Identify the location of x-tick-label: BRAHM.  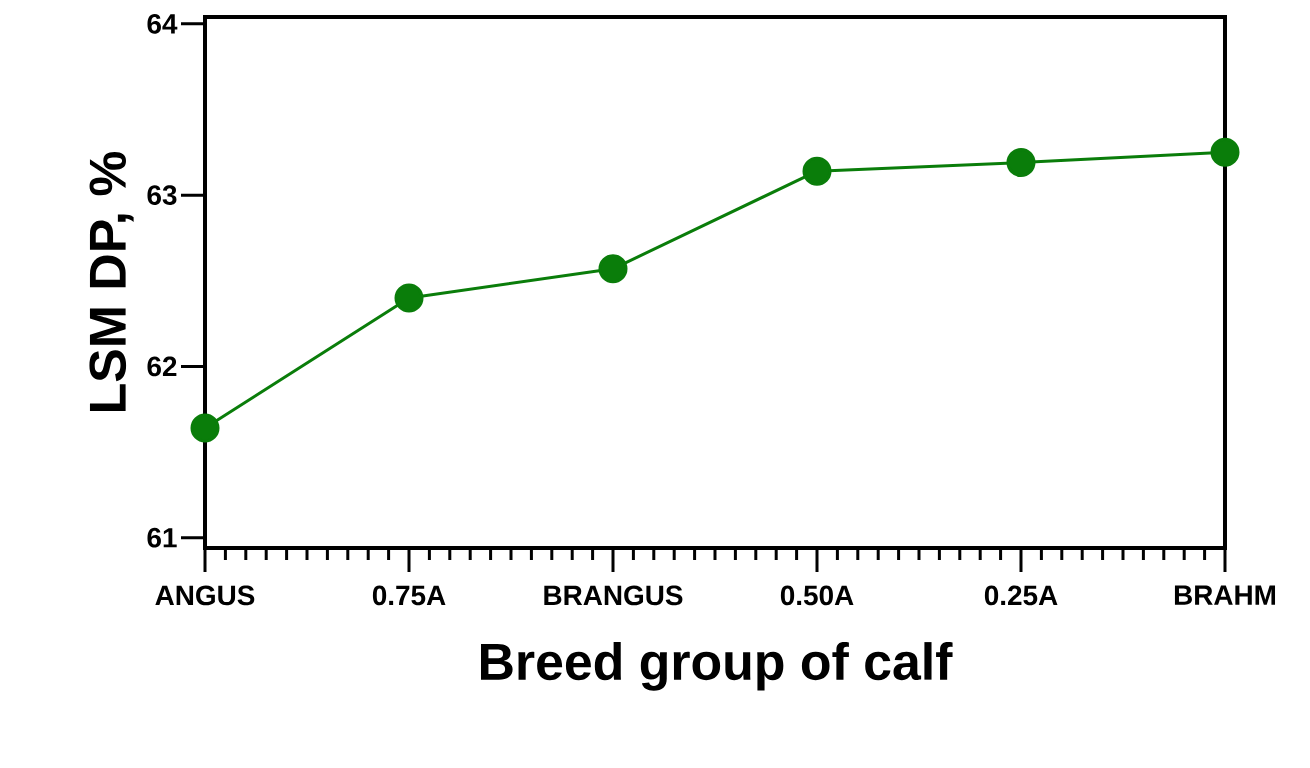
(1225, 595).